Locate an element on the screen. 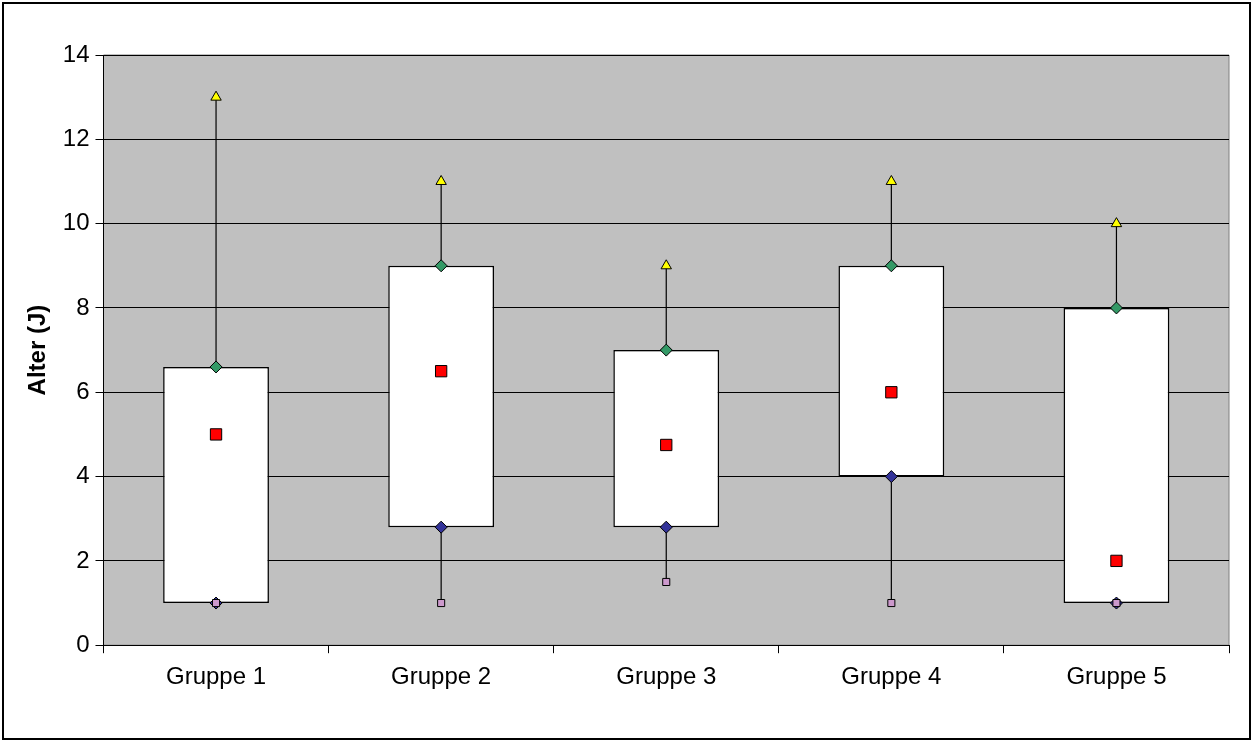  y-tick-label: 6 is located at coordinates (83, 390).